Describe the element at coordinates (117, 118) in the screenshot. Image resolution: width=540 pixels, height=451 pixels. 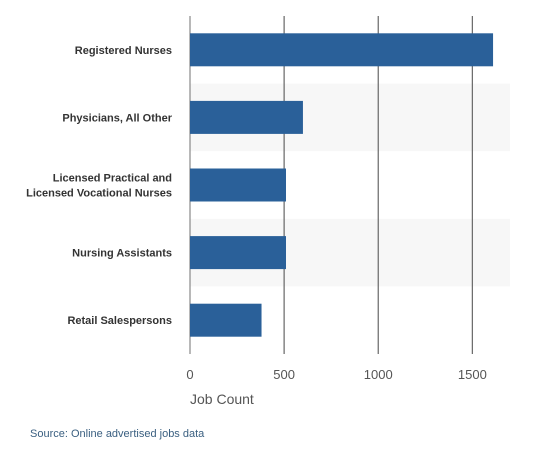
I see `category-label: Physicians, All Other` at that location.